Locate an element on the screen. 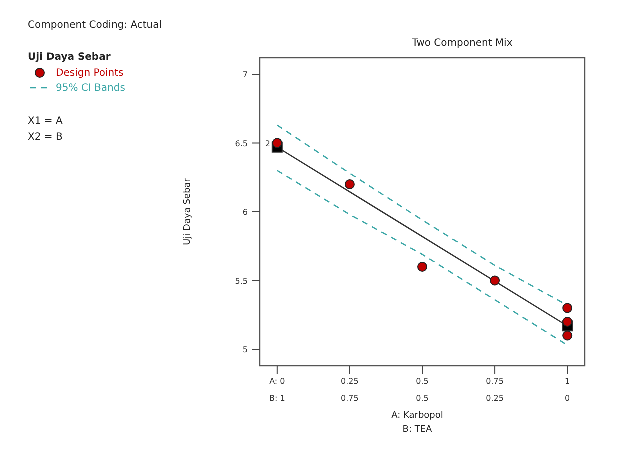 Image resolution: width=641 pixels, height=449 pixels. legend-title: Uji Daya Sebar is located at coordinates (69, 57).